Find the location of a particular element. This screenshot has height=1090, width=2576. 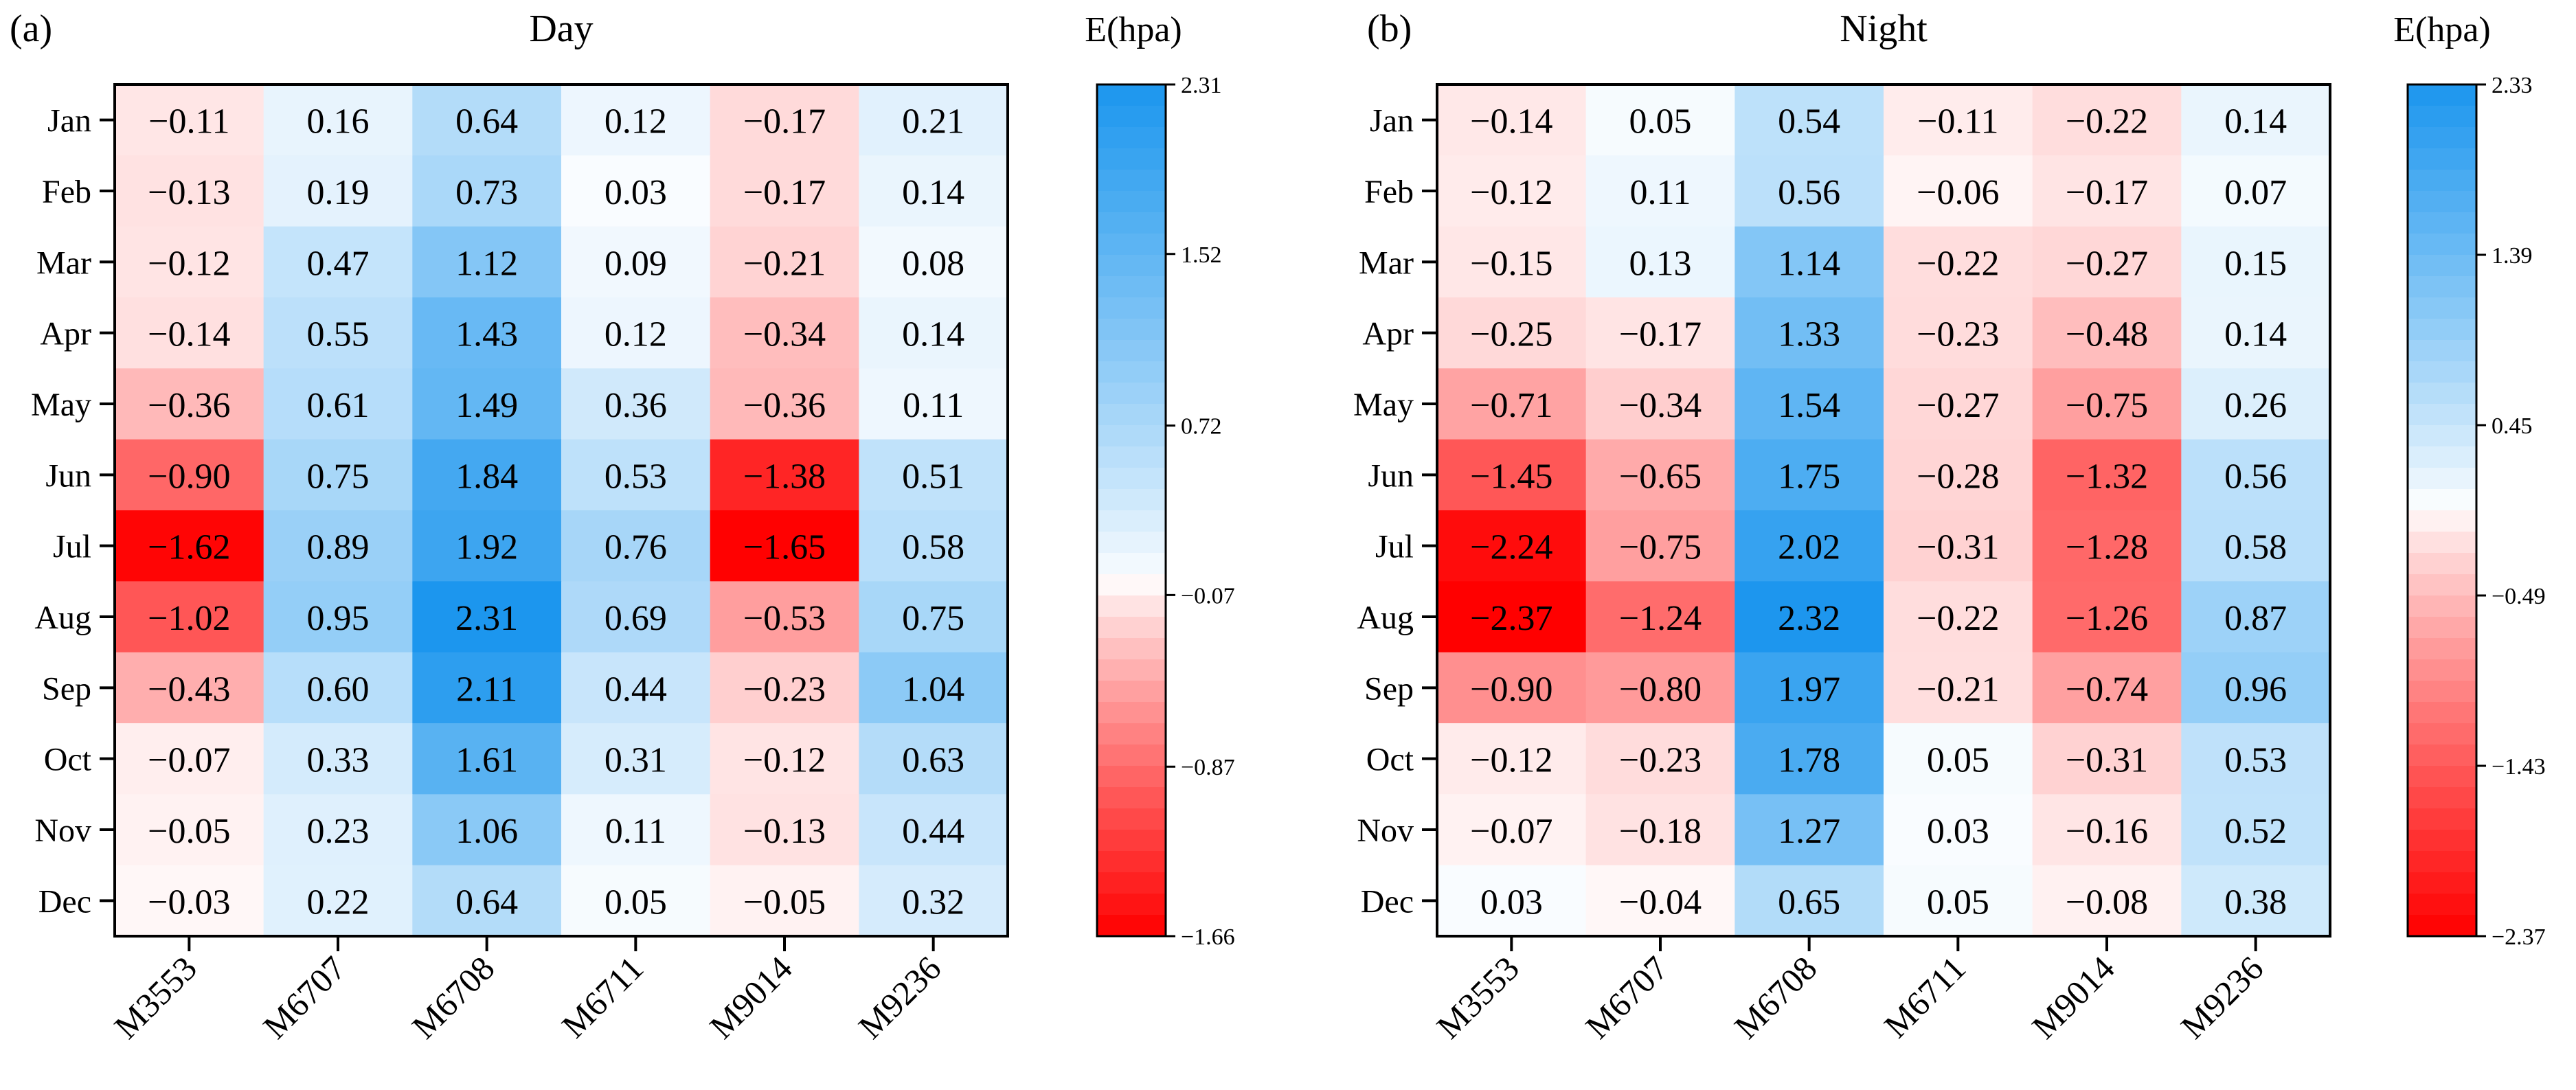

data-label: 0.05 is located at coordinates (1958, 902).